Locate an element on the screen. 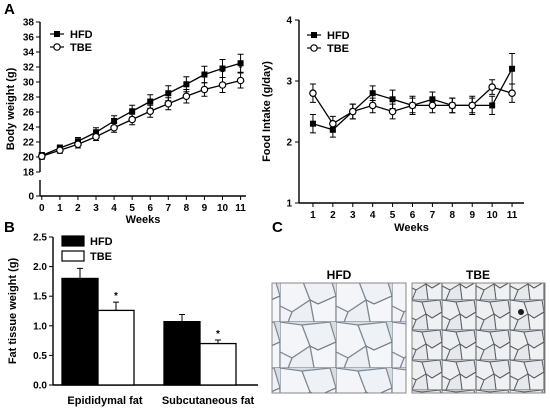  y-tick-label: 20 is located at coordinates (29, 158).